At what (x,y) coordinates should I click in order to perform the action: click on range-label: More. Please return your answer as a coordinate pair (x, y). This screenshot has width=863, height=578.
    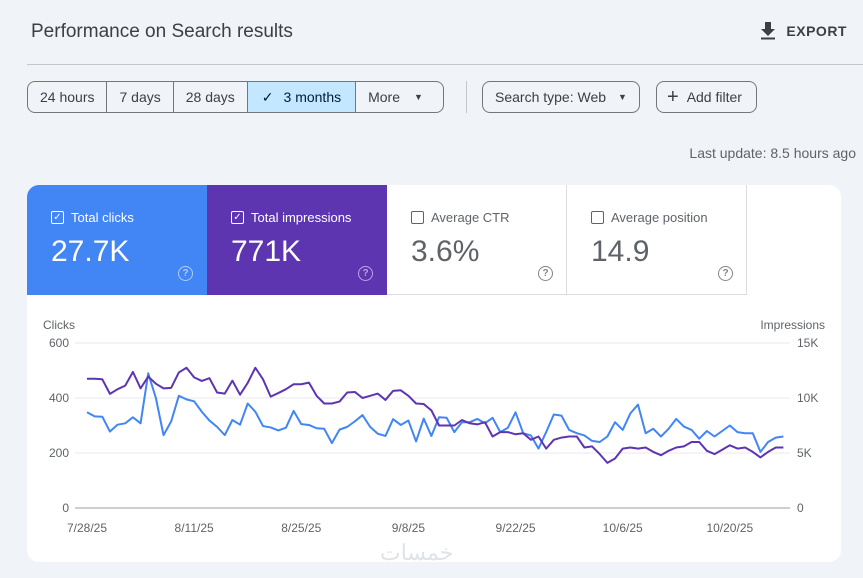
    Looking at the image, I should click on (384, 97).